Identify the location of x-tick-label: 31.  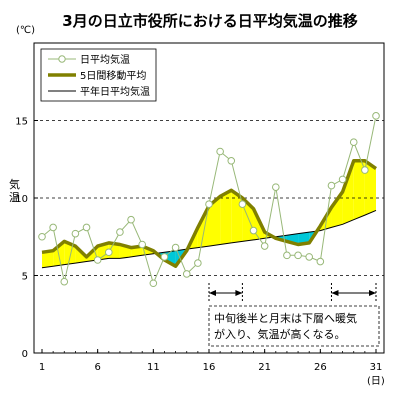
(376, 367).